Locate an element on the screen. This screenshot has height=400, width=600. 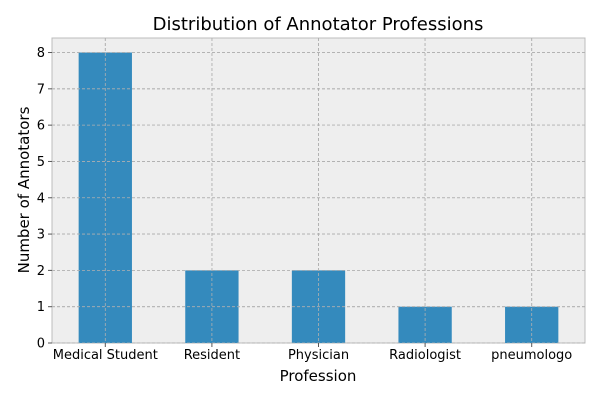
y-tick-label: 8 is located at coordinates (41, 53).